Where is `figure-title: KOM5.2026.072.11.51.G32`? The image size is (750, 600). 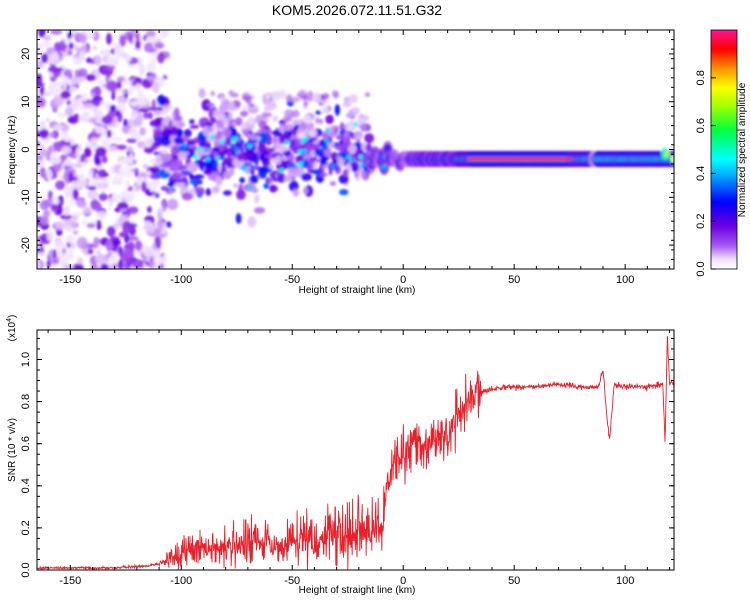
figure-title: KOM5.2026.072.11.51.G32 is located at coordinates (357, 10).